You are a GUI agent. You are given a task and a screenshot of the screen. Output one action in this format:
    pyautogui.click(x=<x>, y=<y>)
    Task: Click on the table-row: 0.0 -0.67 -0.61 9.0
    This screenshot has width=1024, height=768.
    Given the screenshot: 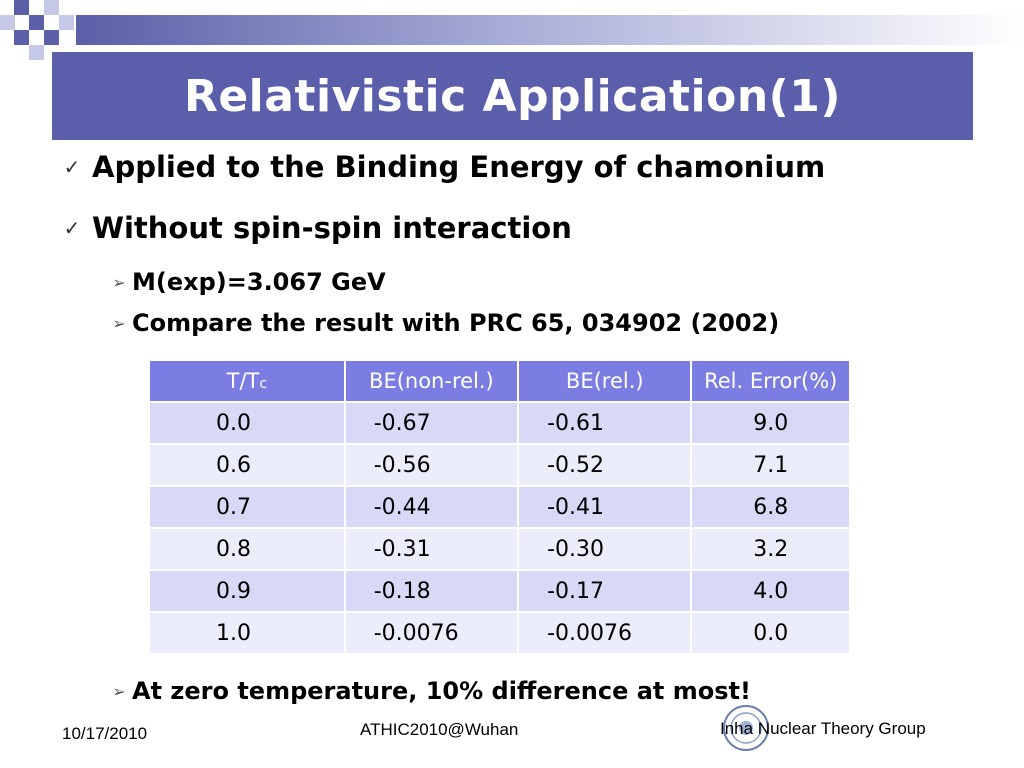 What is the action you would take?
    pyautogui.click(x=499, y=423)
    